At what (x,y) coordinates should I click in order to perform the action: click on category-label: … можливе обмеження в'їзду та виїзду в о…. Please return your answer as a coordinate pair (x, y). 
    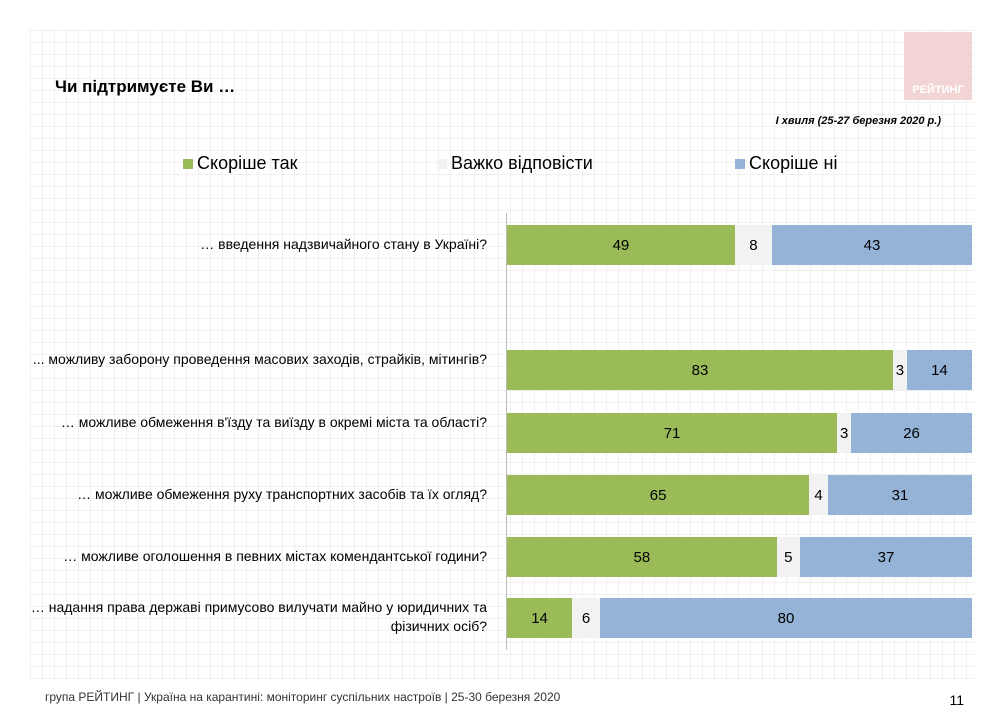
    Looking at the image, I should click on (273, 422).